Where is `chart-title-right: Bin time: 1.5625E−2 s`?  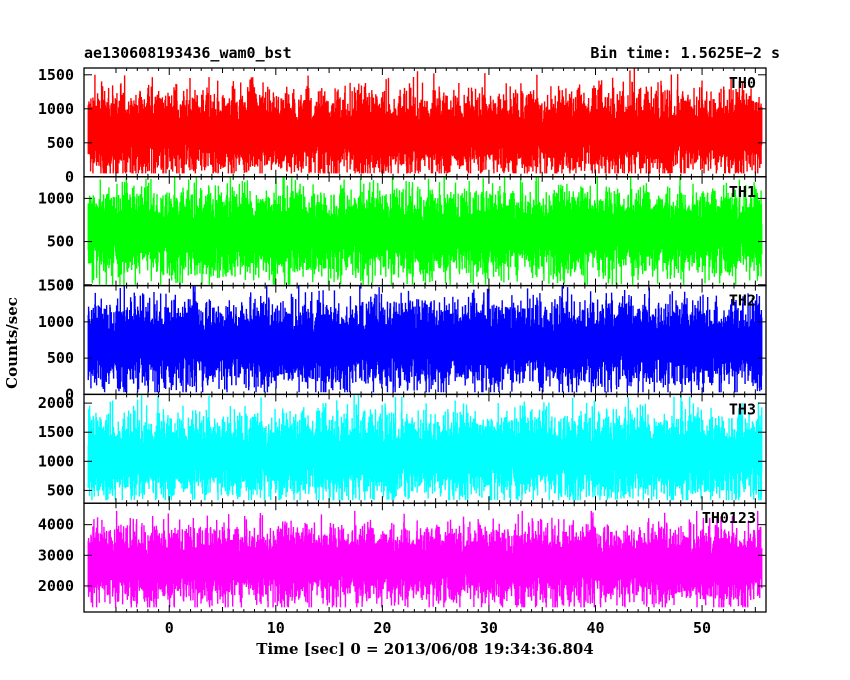 chart-title-right: Bin time: 1.5625E−2 s is located at coordinates (685, 53).